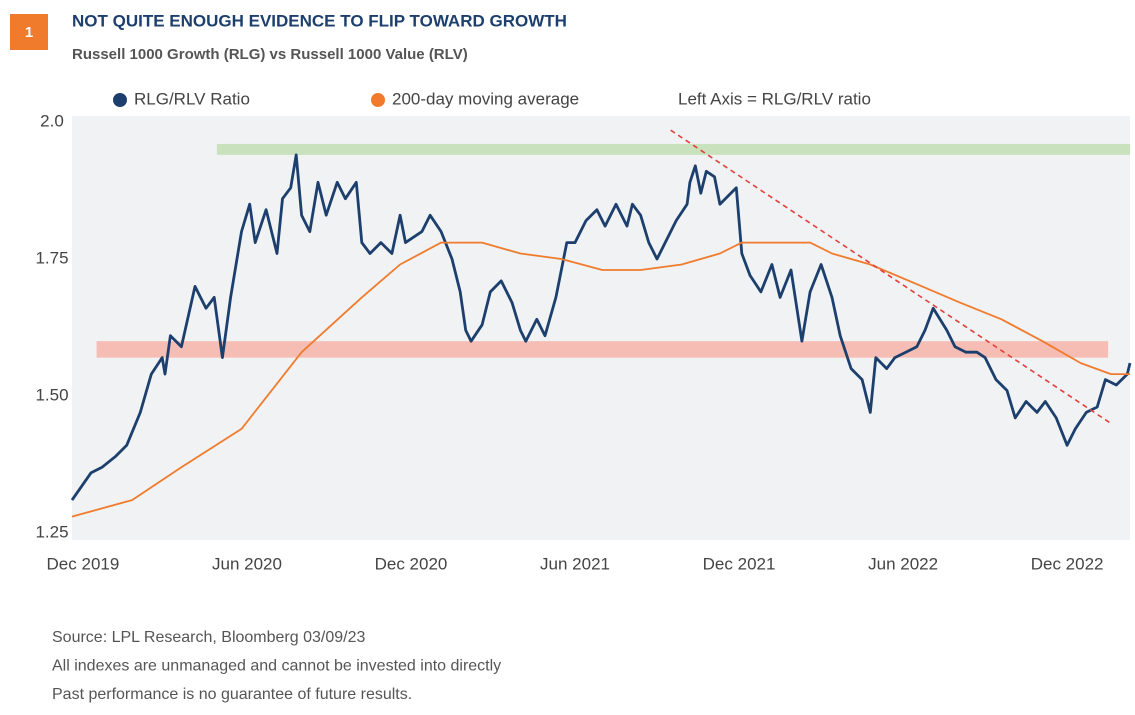 The width and height of the screenshot is (1135, 715). What do you see at coordinates (903, 563) in the screenshot?
I see `x-tick-label: Jun 2022` at bounding box center [903, 563].